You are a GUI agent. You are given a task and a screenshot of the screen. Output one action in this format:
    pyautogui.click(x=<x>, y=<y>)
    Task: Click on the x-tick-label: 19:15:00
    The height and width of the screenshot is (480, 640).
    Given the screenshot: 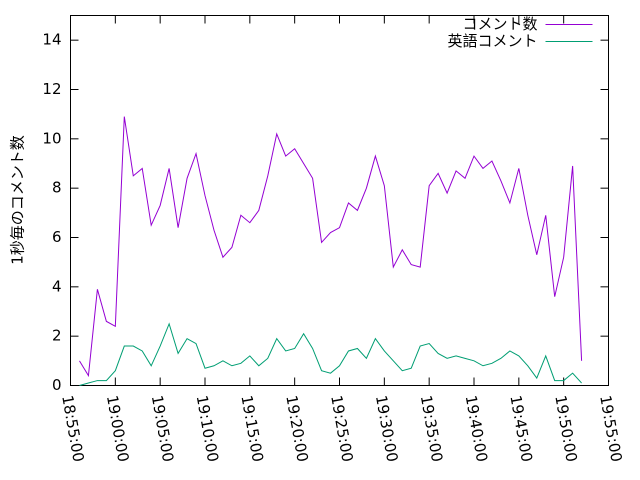 What is the action you would take?
    pyautogui.click(x=251, y=428)
    